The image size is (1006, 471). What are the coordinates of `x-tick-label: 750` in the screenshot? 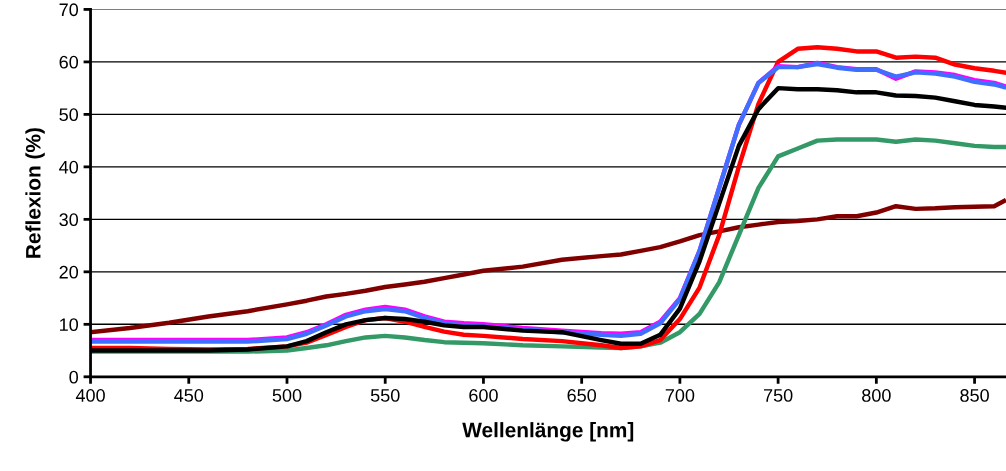 It's located at (778, 395).